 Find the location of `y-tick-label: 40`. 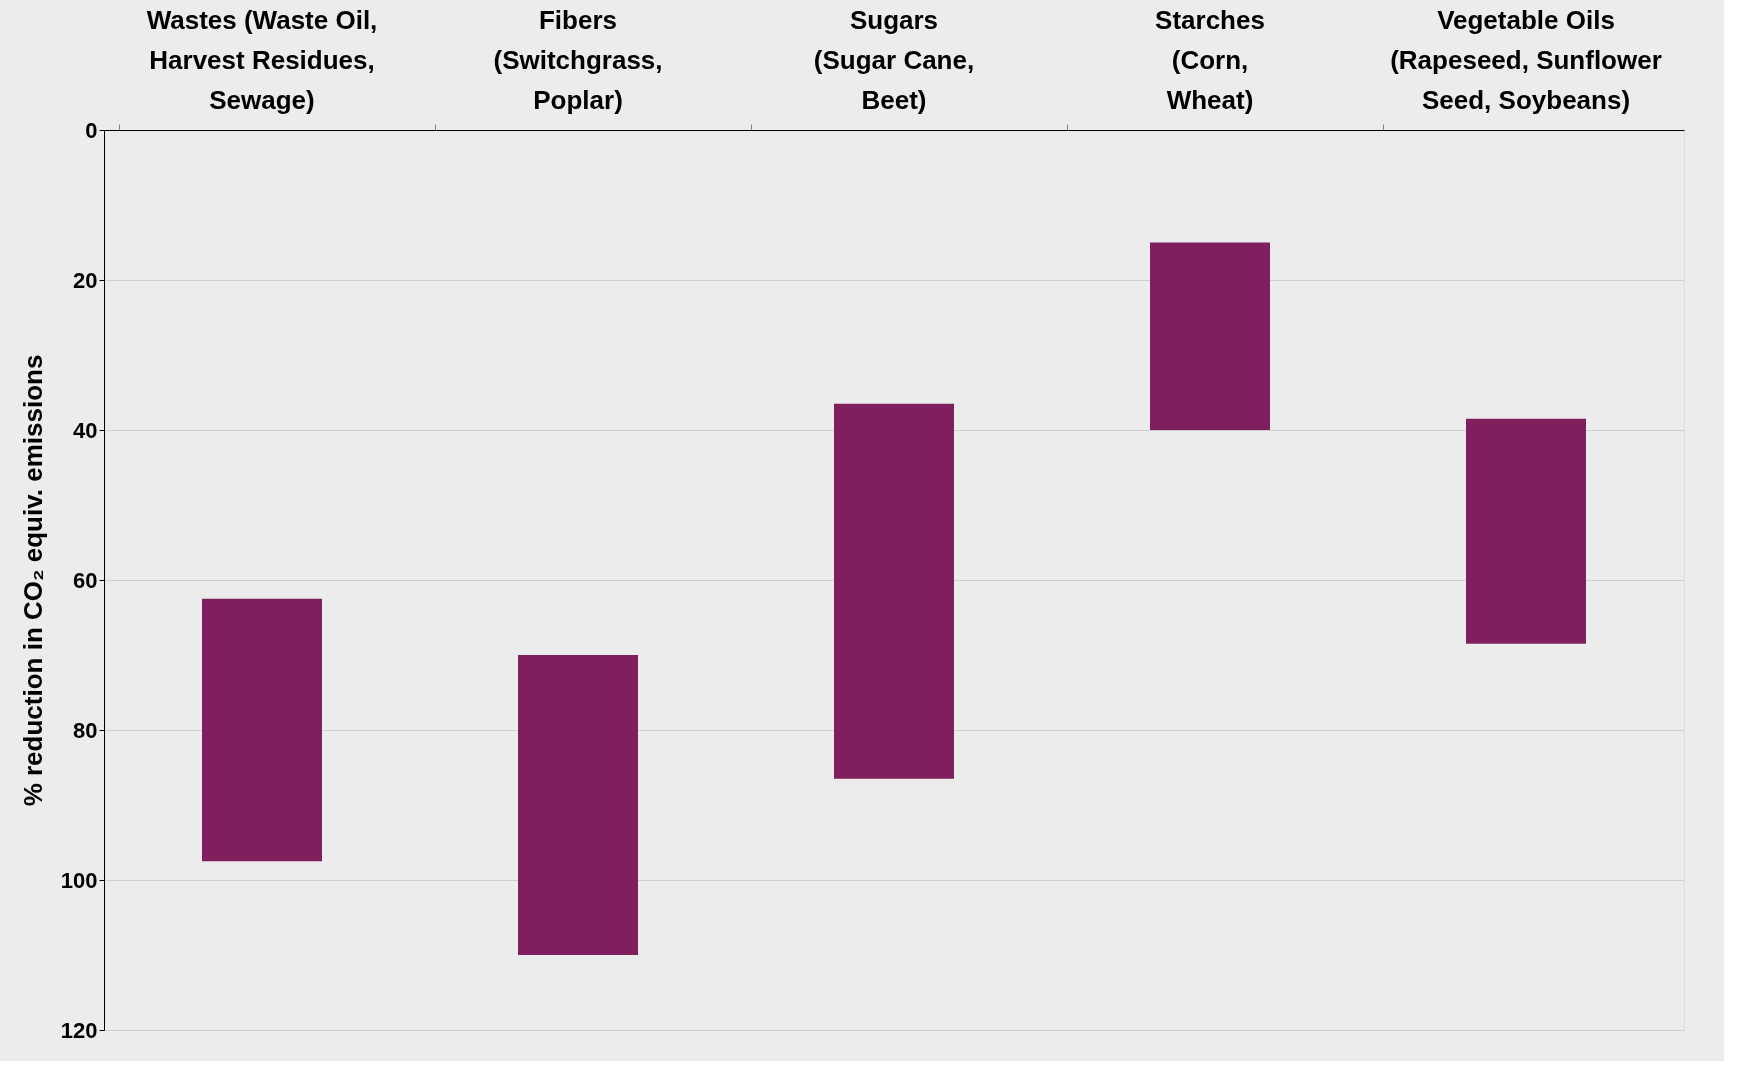

y-tick-label: 40 is located at coordinates (85, 430).